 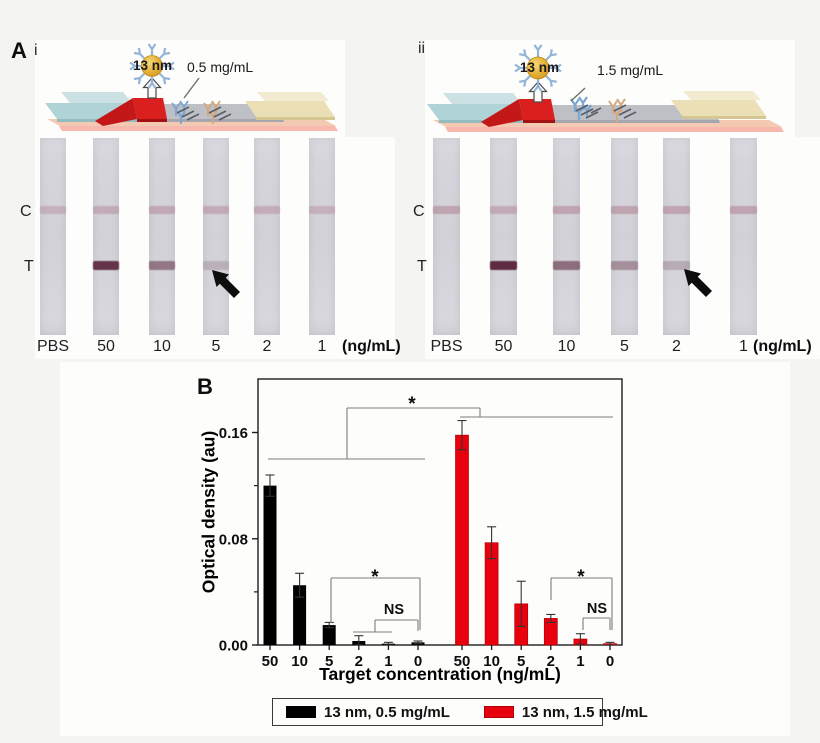 I want to click on legend-entry: 13 nm, 1.5 mg/mL, so click(x=565, y=712).